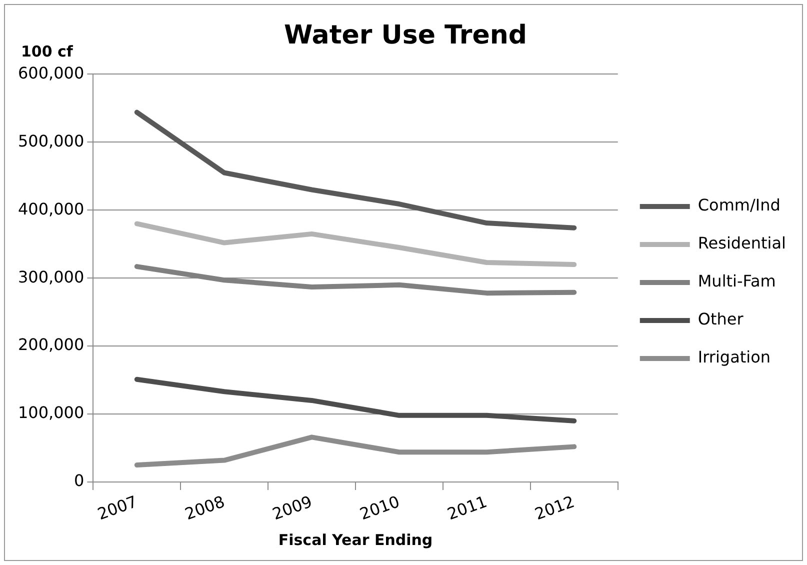 Image resolution: width=807 pixels, height=565 pixels. I want to click on y-tick-label: 600,000, so click(51, 72).